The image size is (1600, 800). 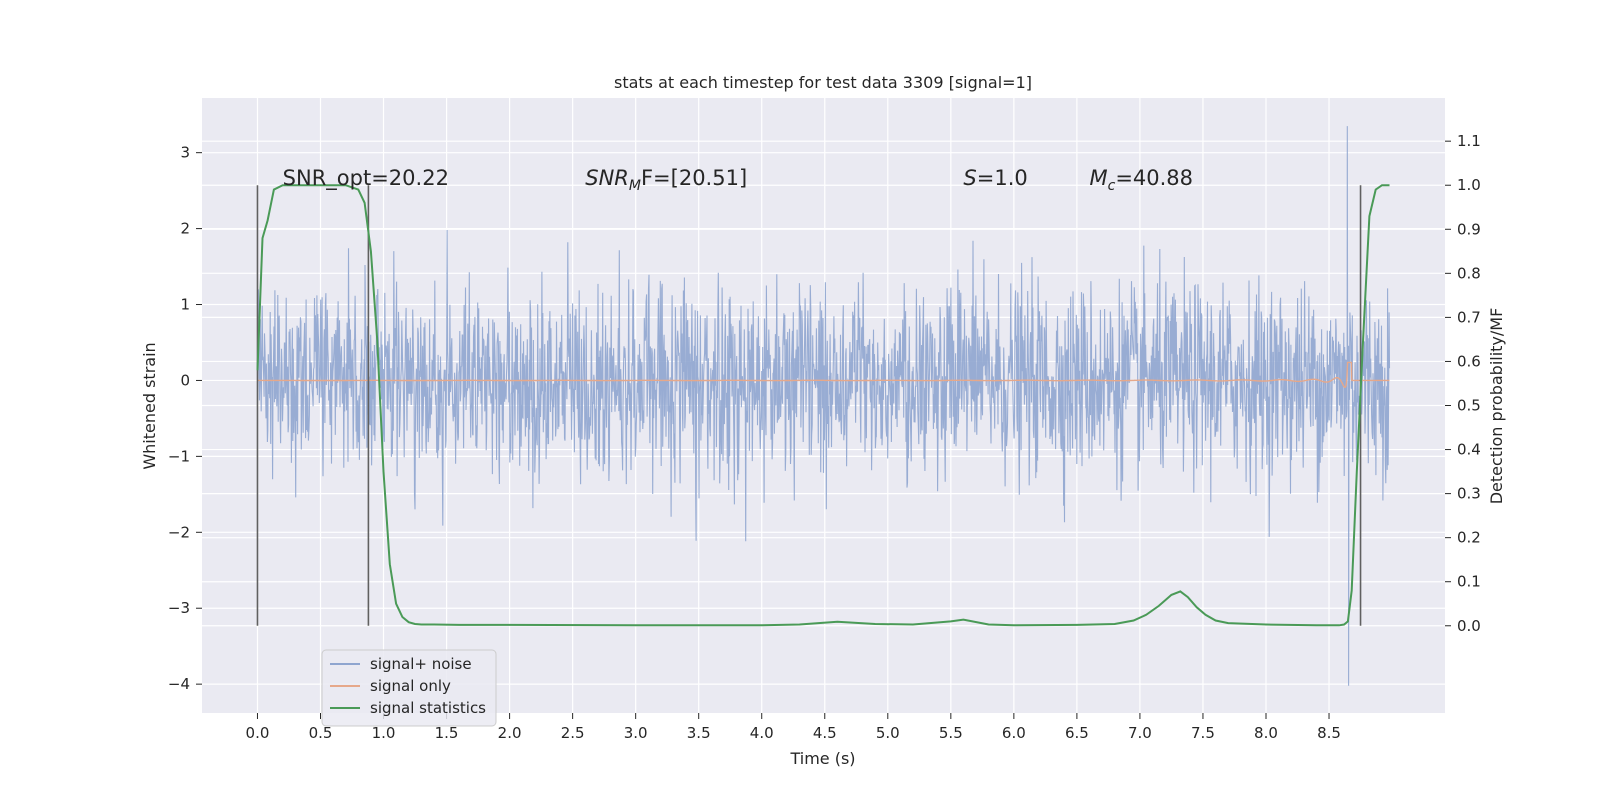 I want to click on annotation-snr-opt-text: SNR_opt=20.22, so click(x=366, y=178).